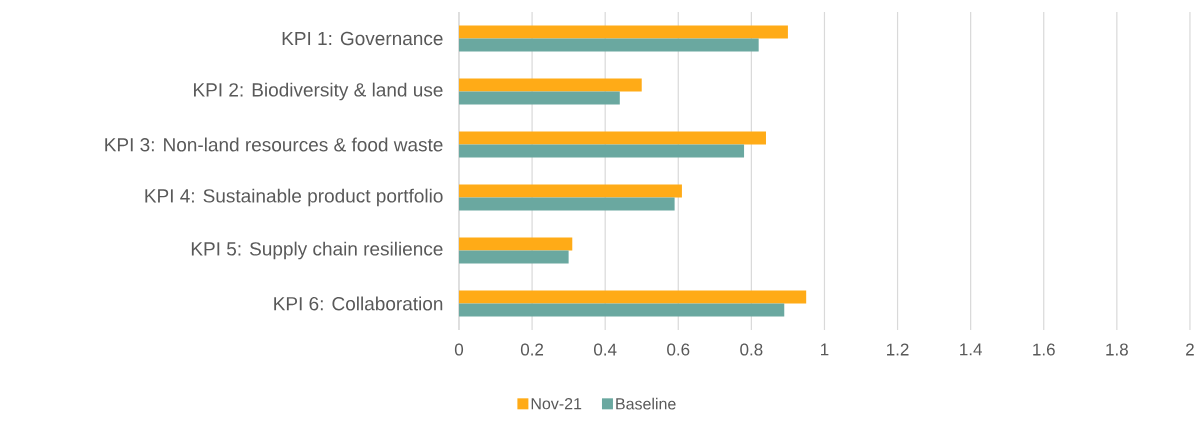 The width and height of the screenshot is (1198, 433). What do you see at coordinates (751, 349) in the screenshot?
I see `x-tick-label: 0.8` at bounding box center [751, 349].